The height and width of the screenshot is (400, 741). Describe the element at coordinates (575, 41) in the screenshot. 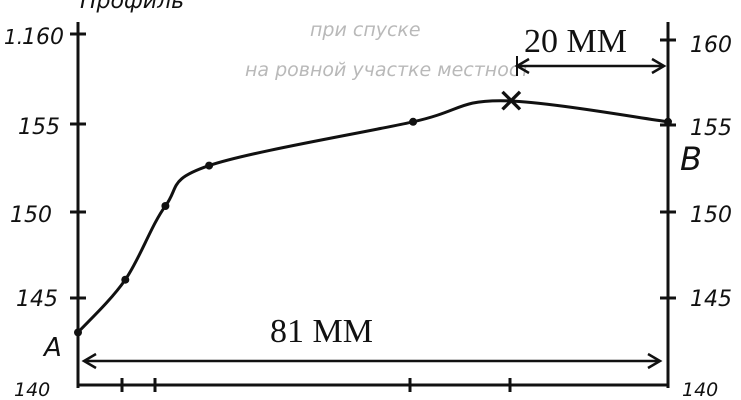

I see `measure-label-segment: 20 MM` at that location.